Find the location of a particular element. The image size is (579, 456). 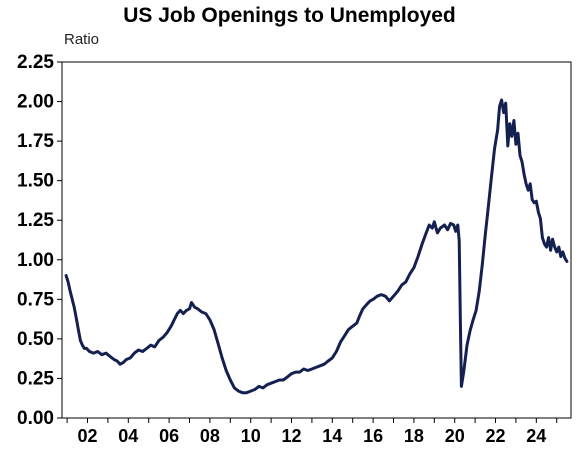

x-tick-label: 06 is located at coordinates (169, 436).